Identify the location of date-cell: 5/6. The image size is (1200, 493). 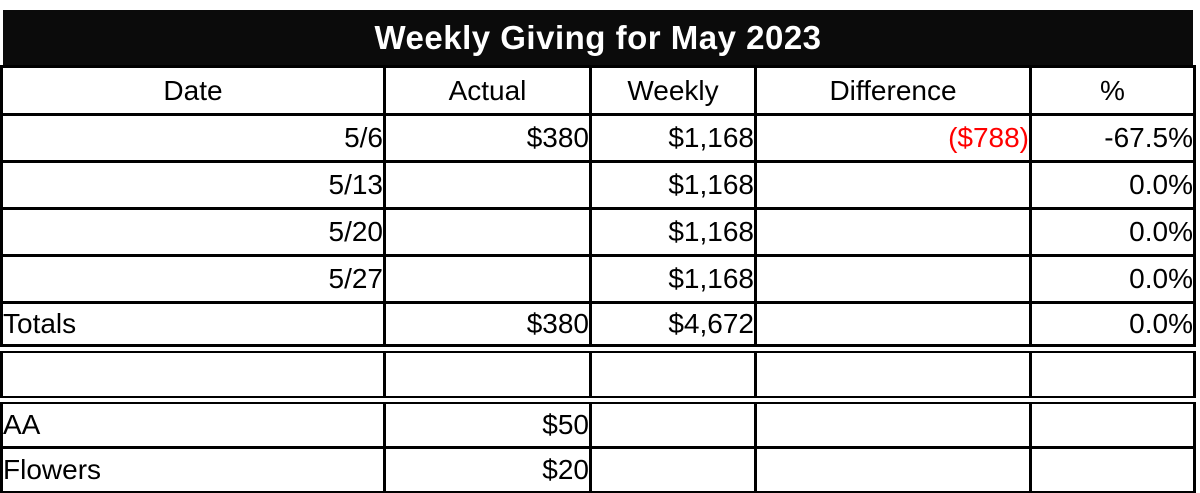
(193, 138).